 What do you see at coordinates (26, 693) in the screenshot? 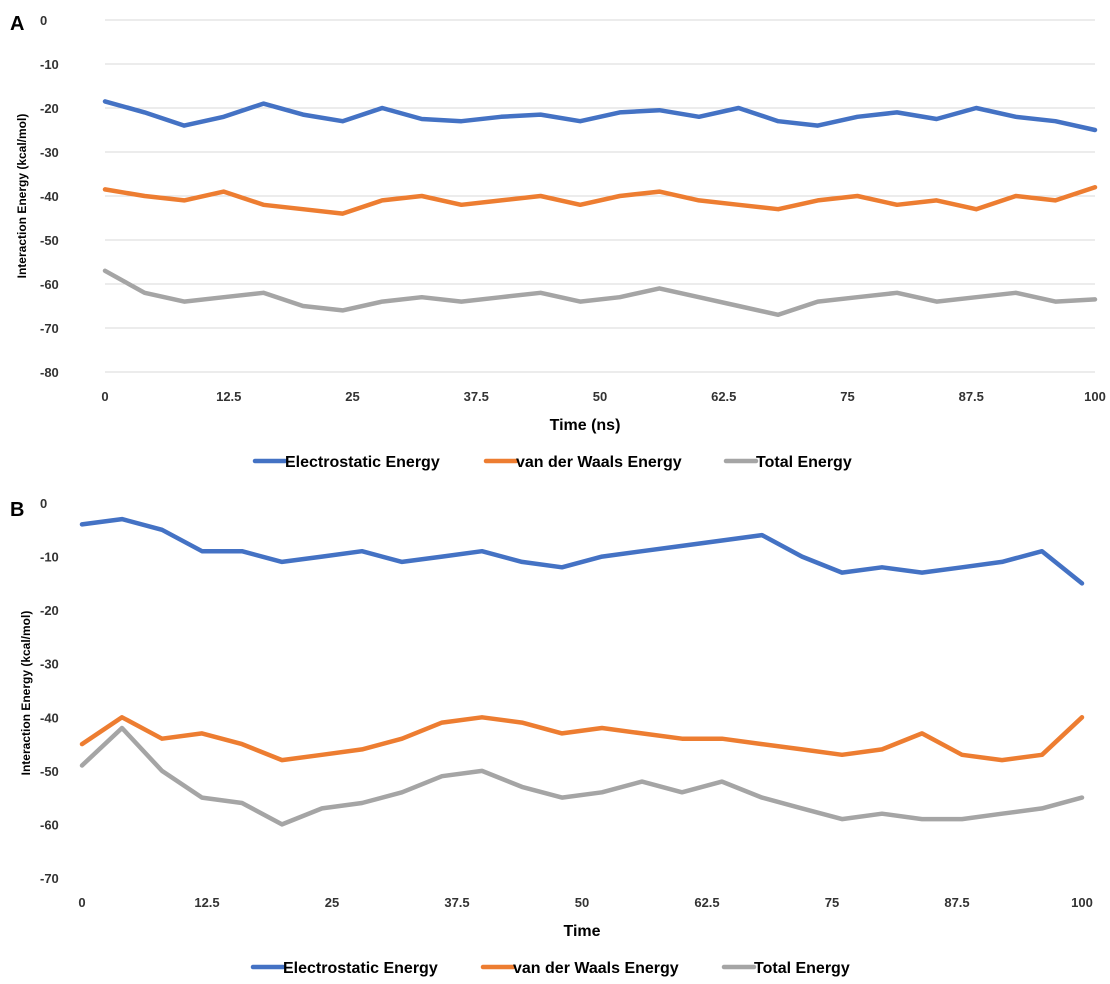
I see `y-axis-label-b: Interaction Energy (kcal/mol)` at bounding box center [26, 693].